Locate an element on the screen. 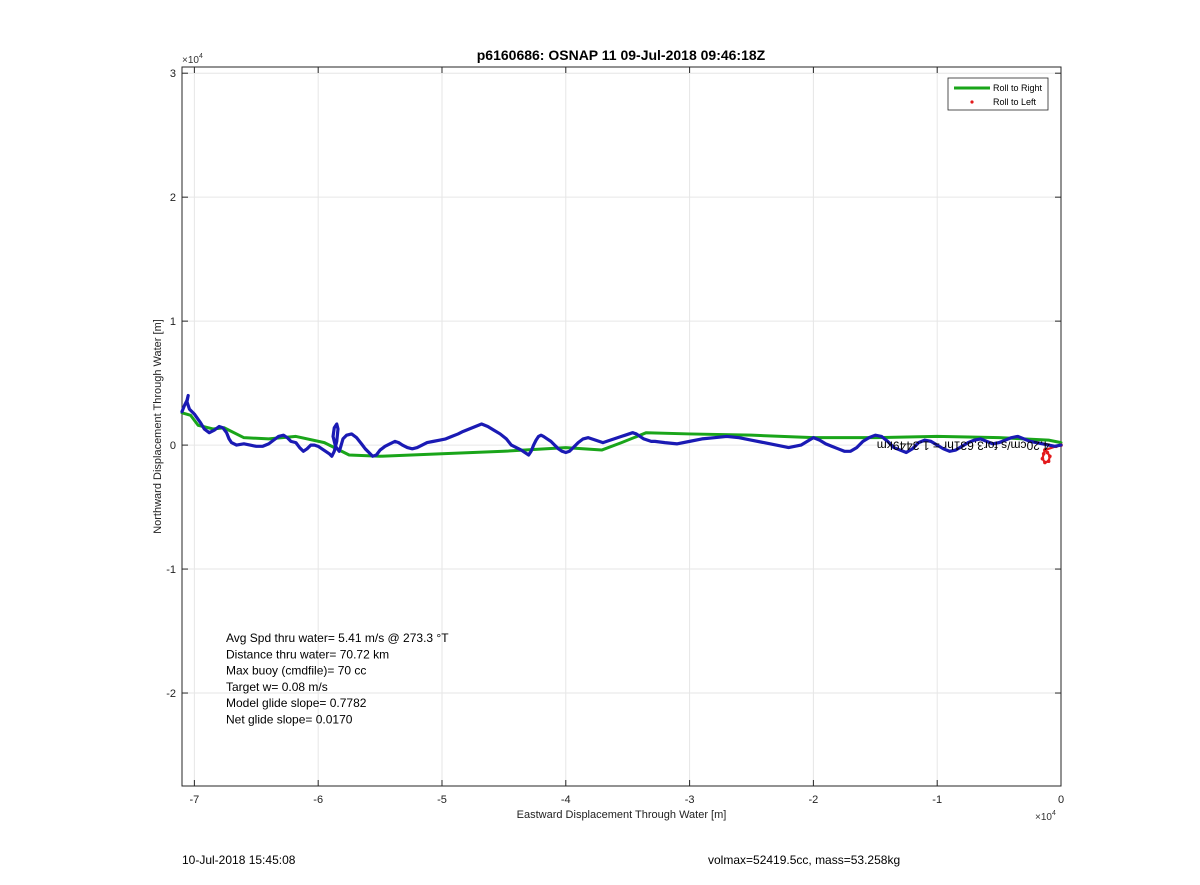 Image resolution: width=1200 pixels, height=885 pixels. legend-box is located at coordinates (998, 94).